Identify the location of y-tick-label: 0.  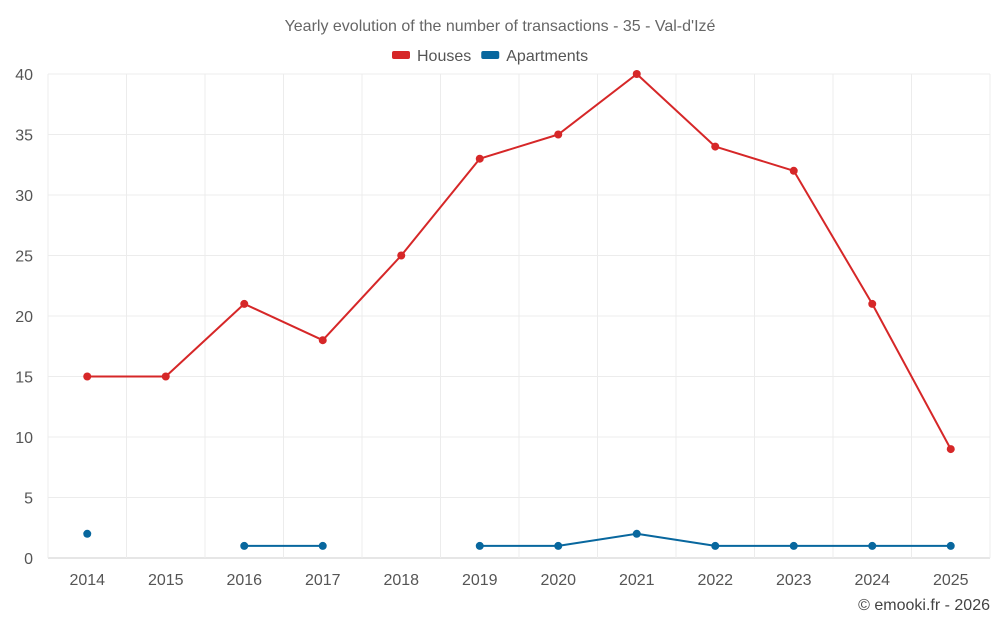
(28, 559).